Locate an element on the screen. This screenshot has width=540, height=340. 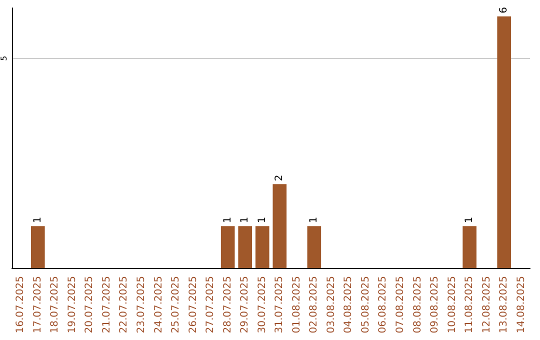
x-tick-label: 05.08.2025 is located at coordinates (366, 305).